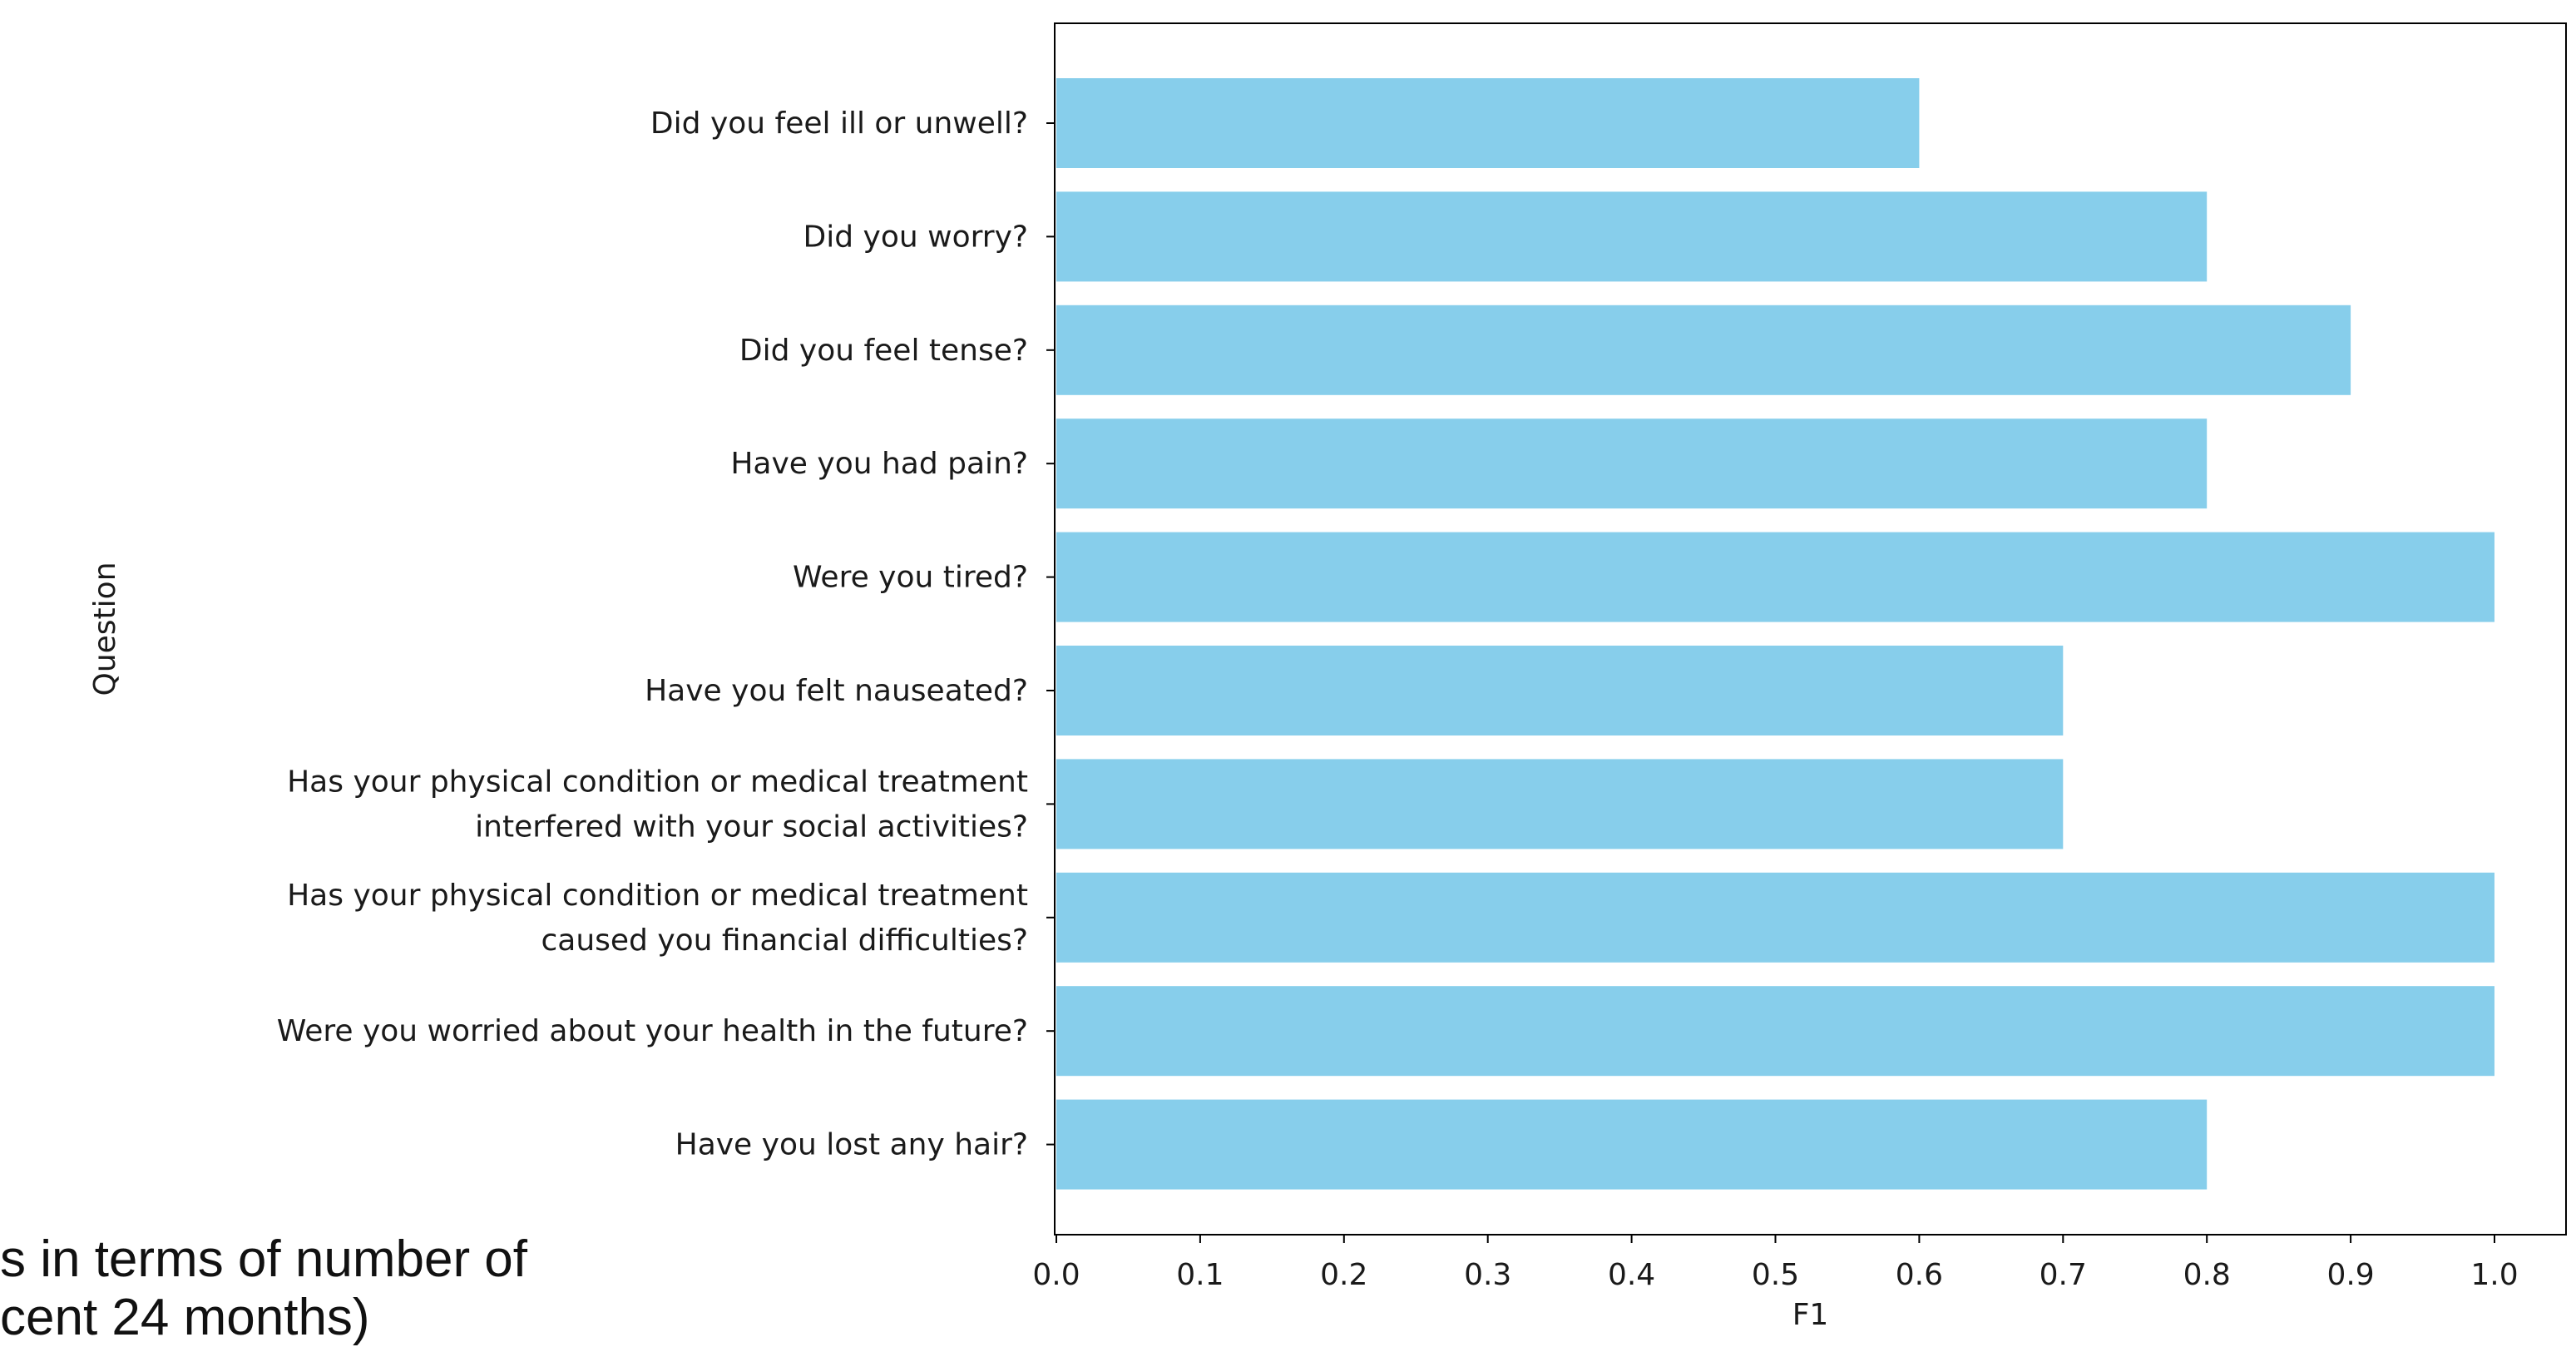  What do you see at coordinates (2350, 1275) in the screenshot?
I see `x-tick-label: 0.9` at bounding box center [2350, 1275].